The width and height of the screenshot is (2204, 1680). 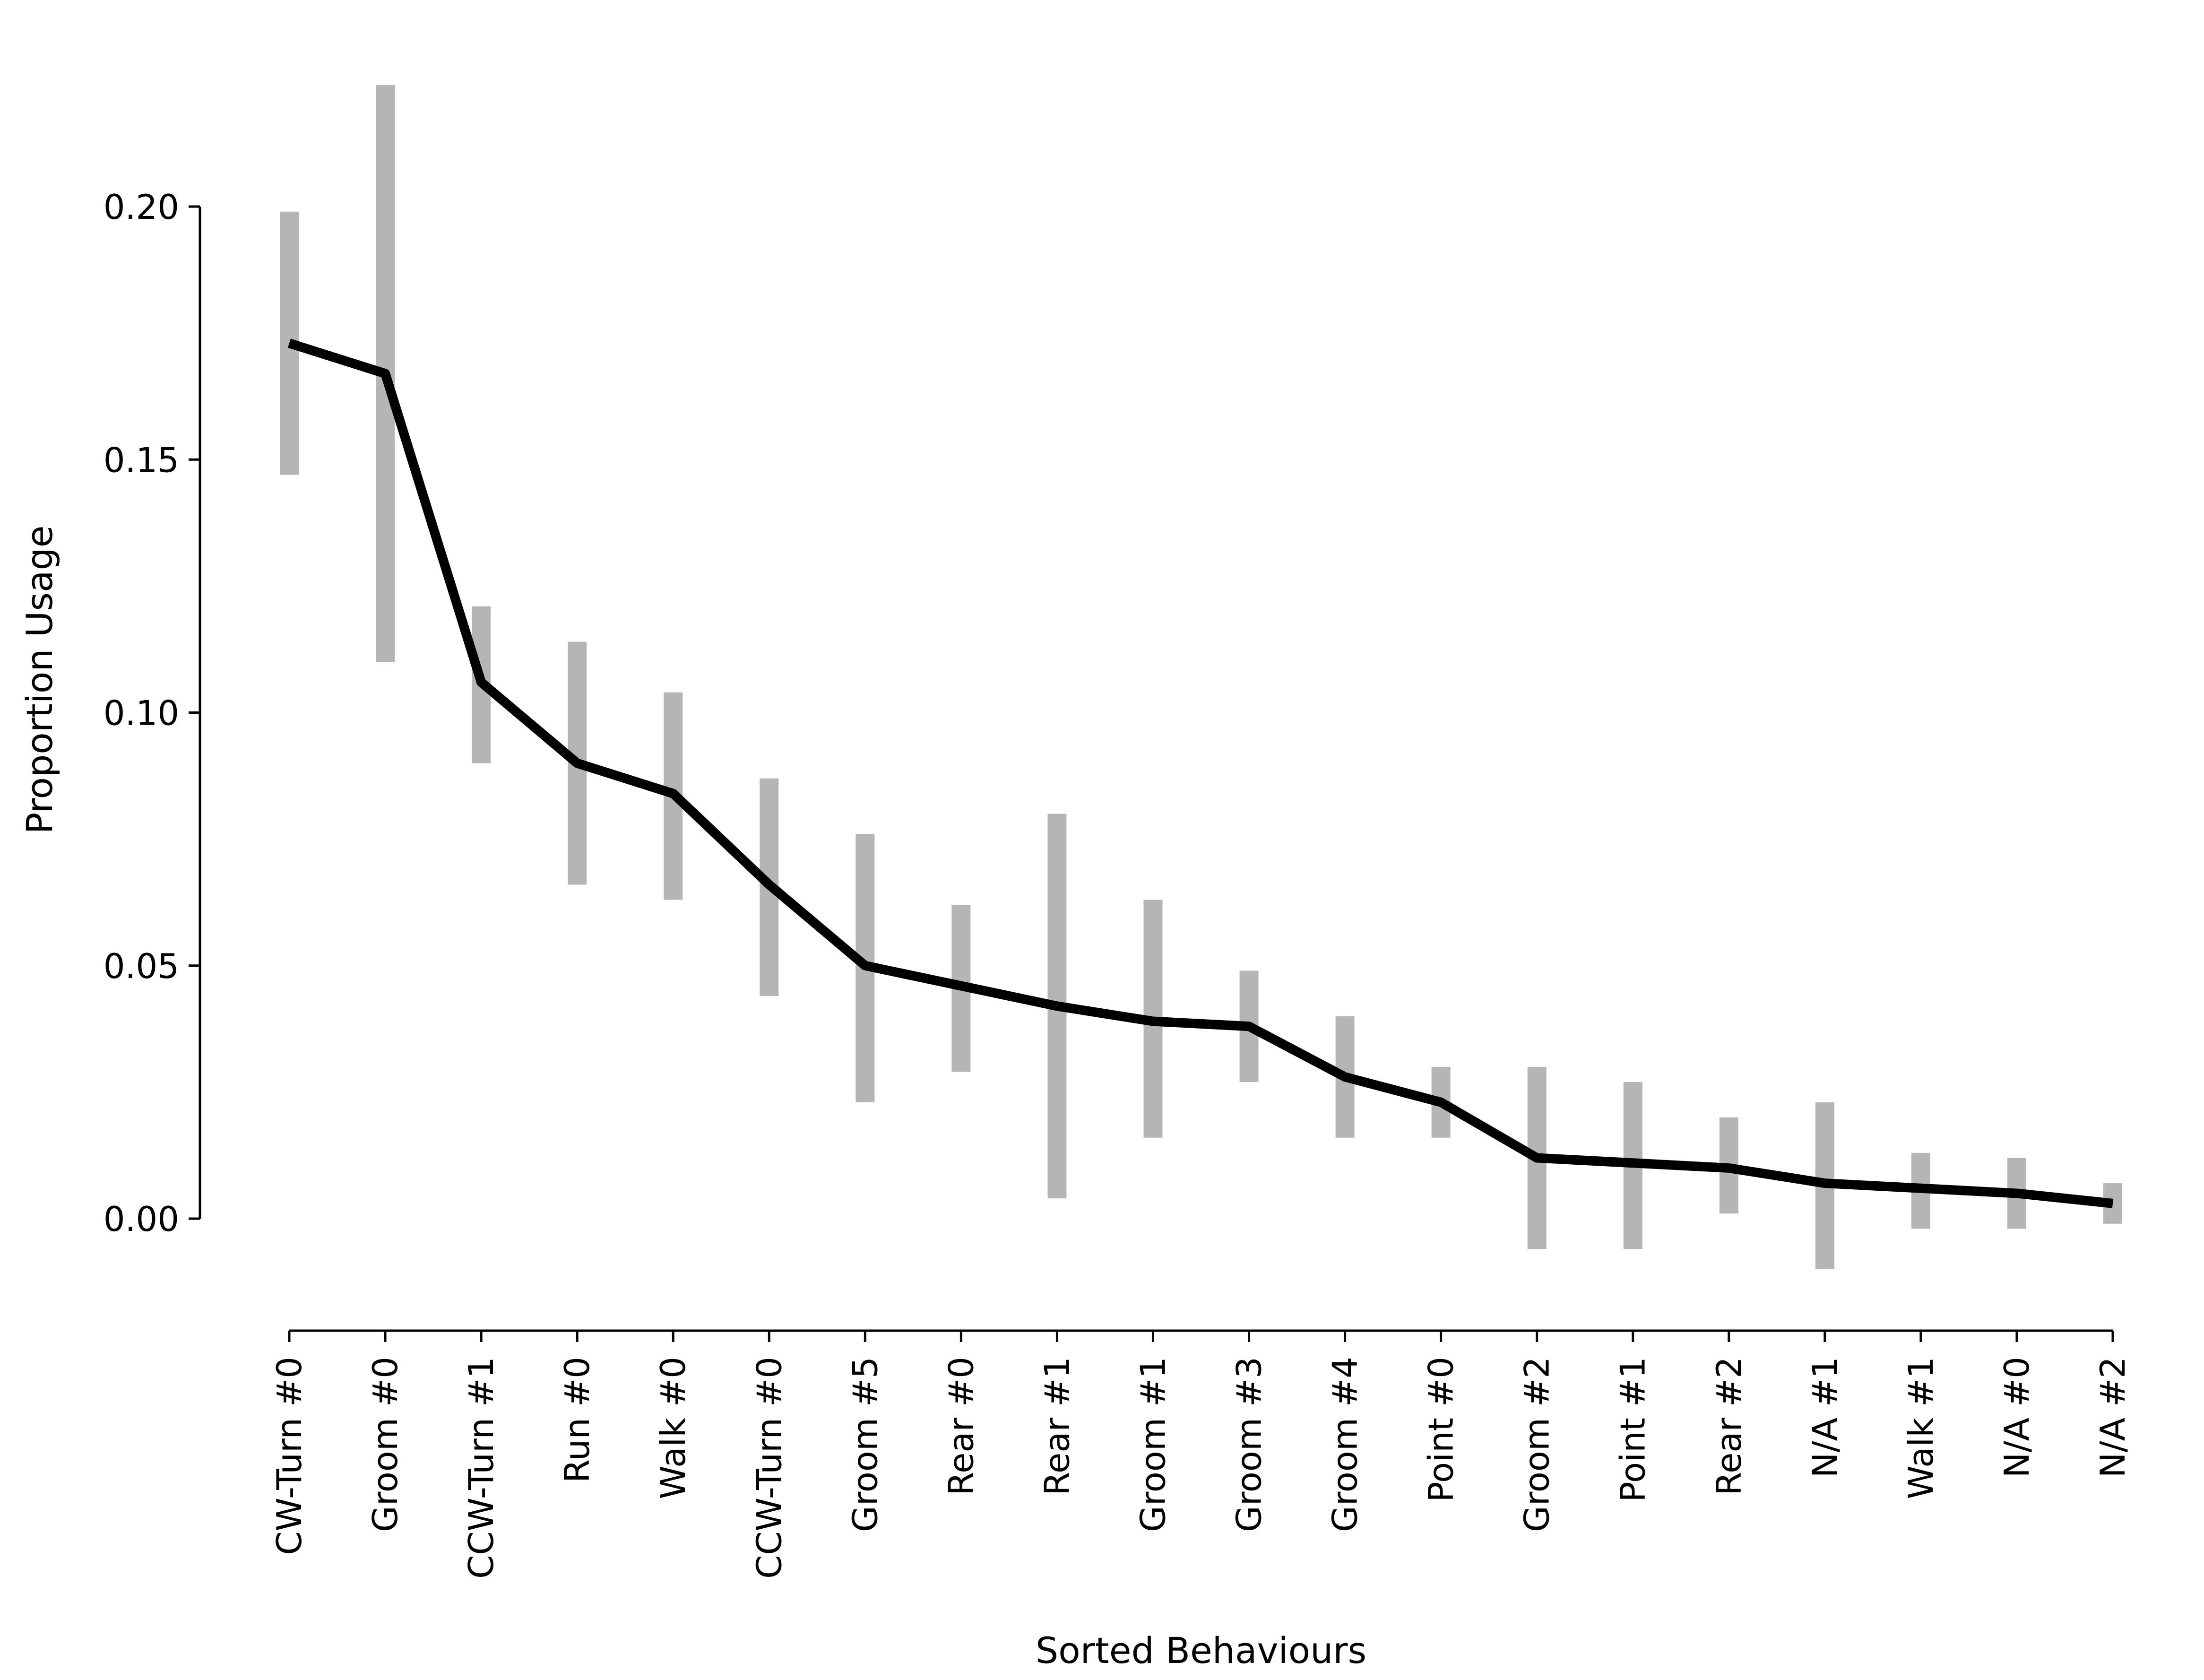 I want to click on x-tick-label: CCW-Turn #1, so click(x=481, y=1468).